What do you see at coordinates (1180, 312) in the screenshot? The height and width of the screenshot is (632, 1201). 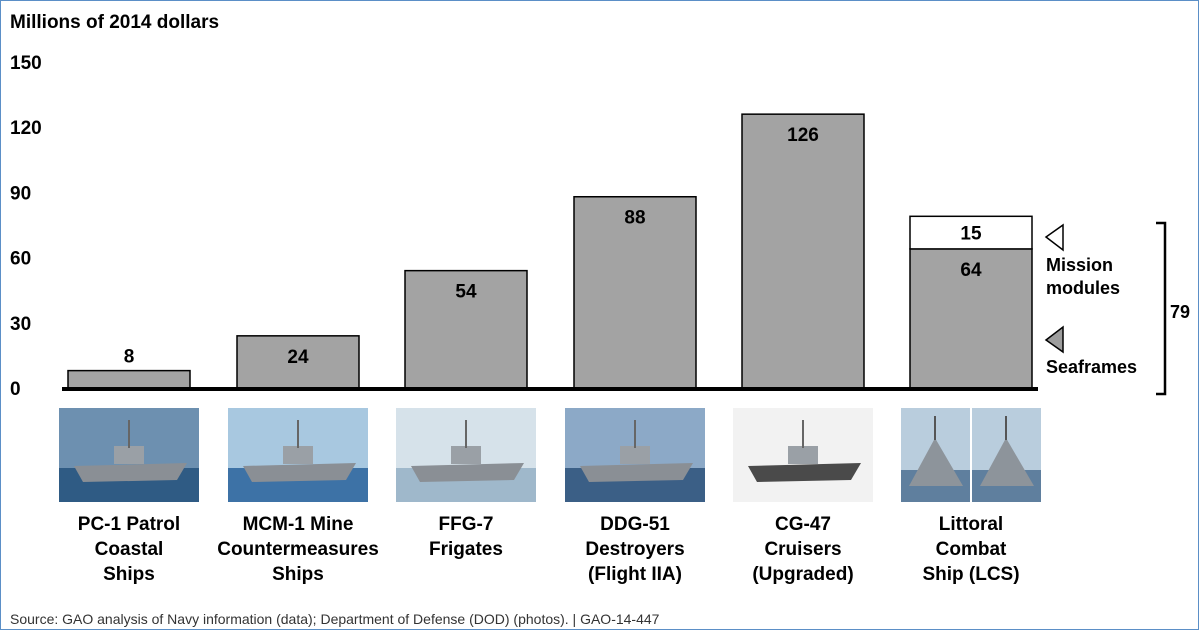 I see `lcs-total-label: 79` at bounding box center [1180, 312].